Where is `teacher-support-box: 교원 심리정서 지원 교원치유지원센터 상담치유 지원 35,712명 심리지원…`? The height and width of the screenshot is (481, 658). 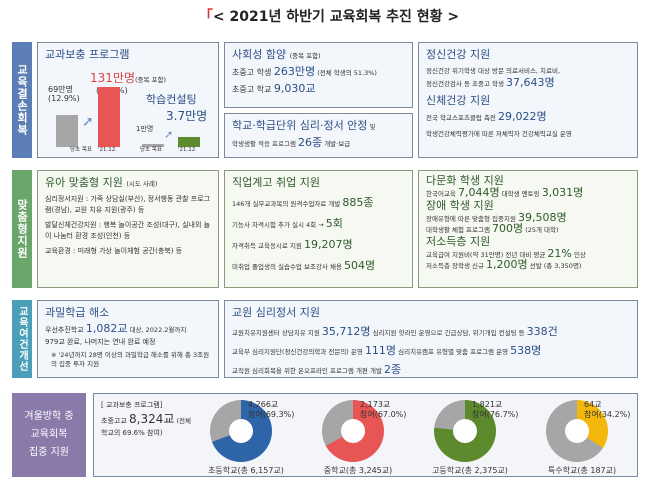
teacher-support-box: 교원 심리정서 지원 교원치유지원센터 상담치유 지원 35,712명 심리지원… is located at coordinates (431, 339).